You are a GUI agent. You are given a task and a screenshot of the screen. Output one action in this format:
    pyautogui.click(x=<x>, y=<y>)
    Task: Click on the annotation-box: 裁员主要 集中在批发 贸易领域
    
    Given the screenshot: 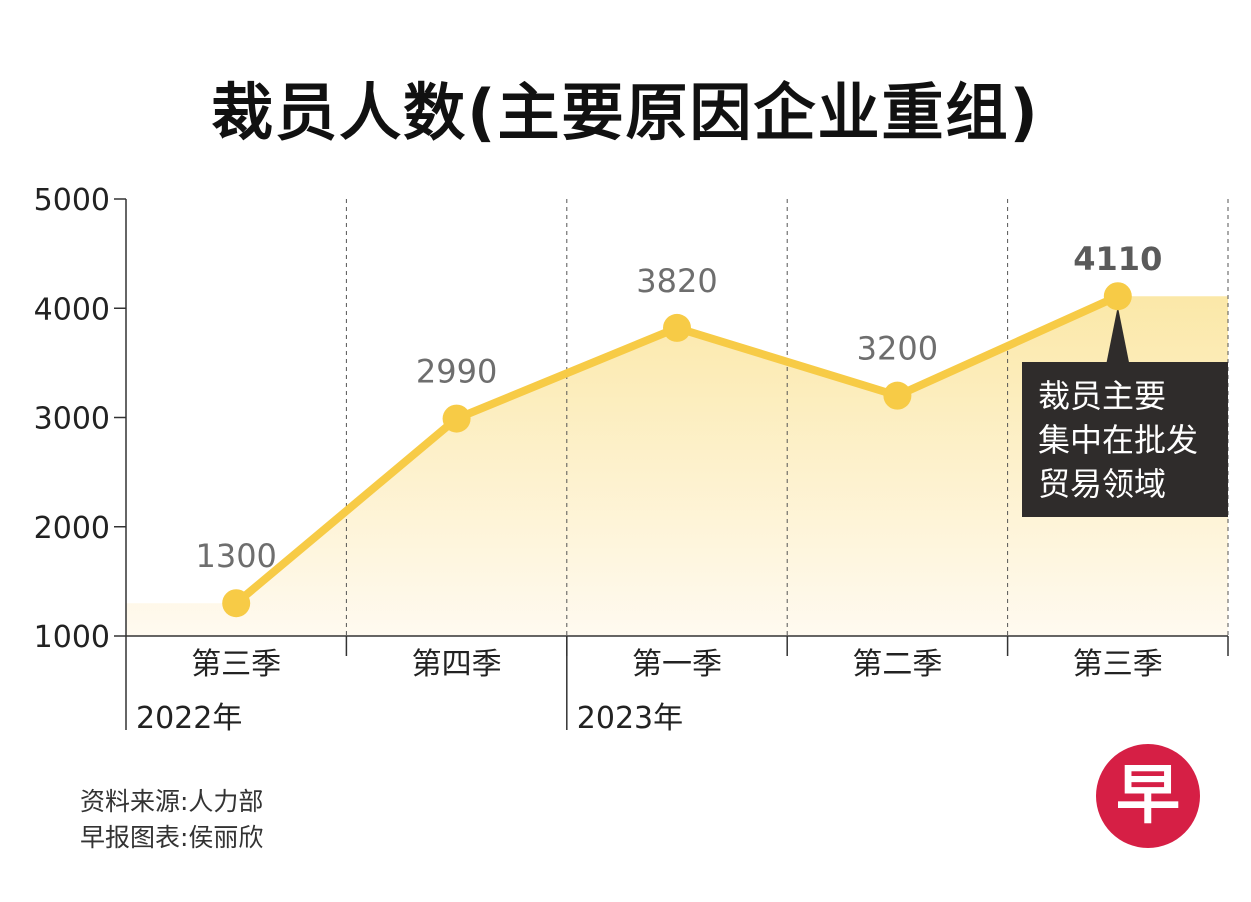 What is the action you would take?
    pyautogui.click(x=1125, y=439)
    